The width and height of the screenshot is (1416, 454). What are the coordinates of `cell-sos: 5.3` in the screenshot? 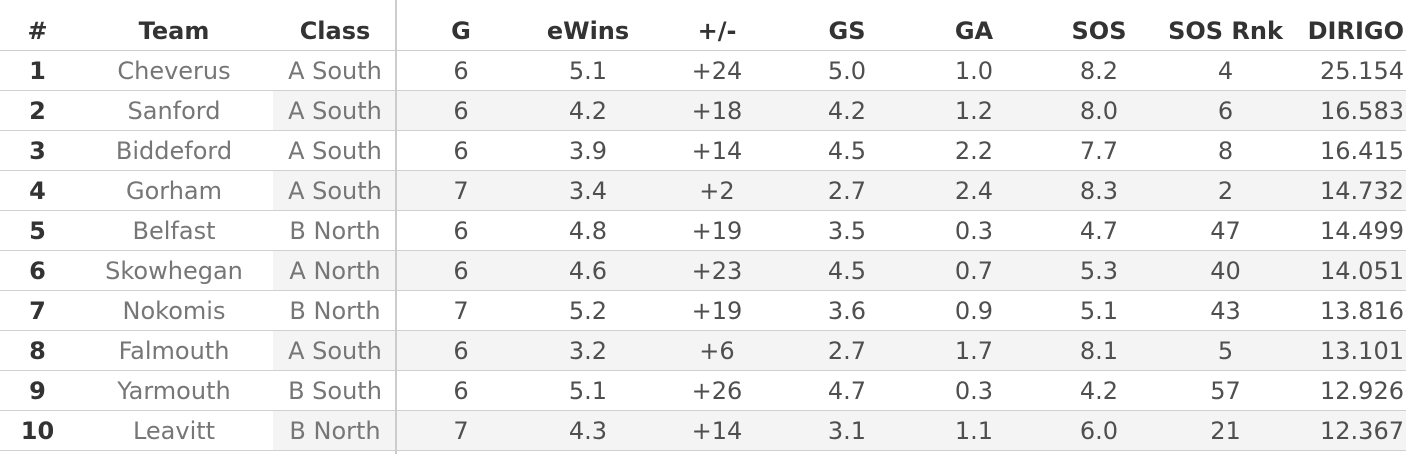 It's located at (1099, 270).